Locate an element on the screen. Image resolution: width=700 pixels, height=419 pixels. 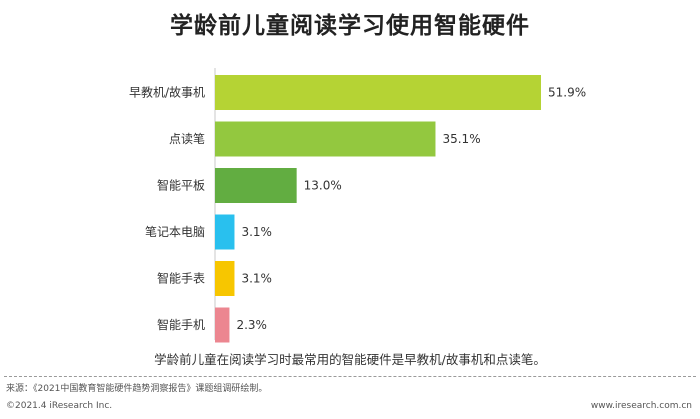
category-label: 智能手表 is located at coordinates (181, 278).